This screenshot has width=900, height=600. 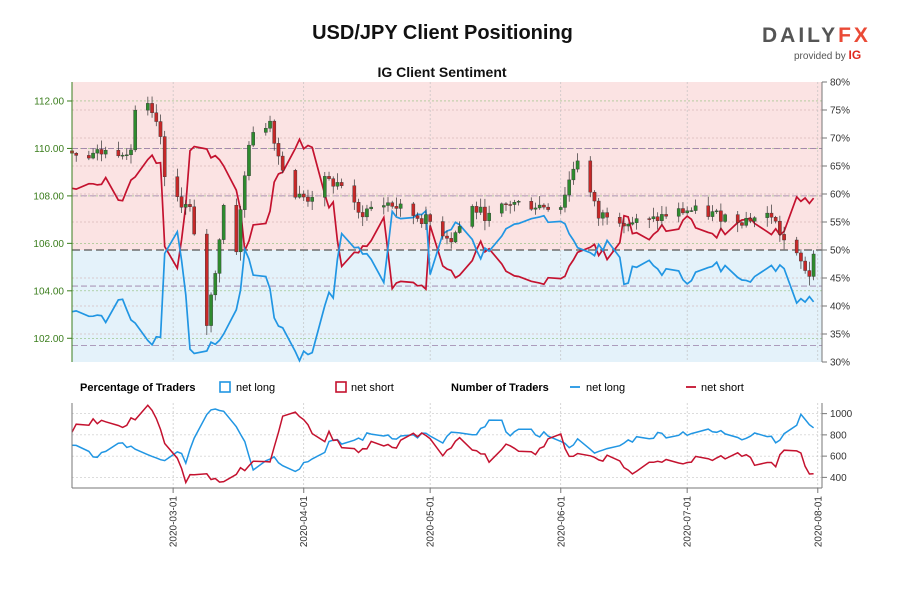 What do you see at coordinates (605, 388) in the screenshot?
I see `legend-num-long: net long` at bounding box center [605, 388].